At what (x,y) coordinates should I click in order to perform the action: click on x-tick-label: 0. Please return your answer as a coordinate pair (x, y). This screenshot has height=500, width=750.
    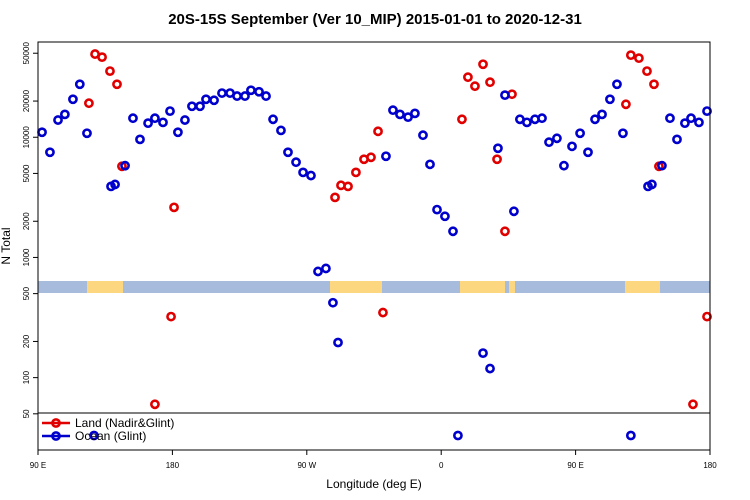
    Looking at the image, I should click on (441, 465).